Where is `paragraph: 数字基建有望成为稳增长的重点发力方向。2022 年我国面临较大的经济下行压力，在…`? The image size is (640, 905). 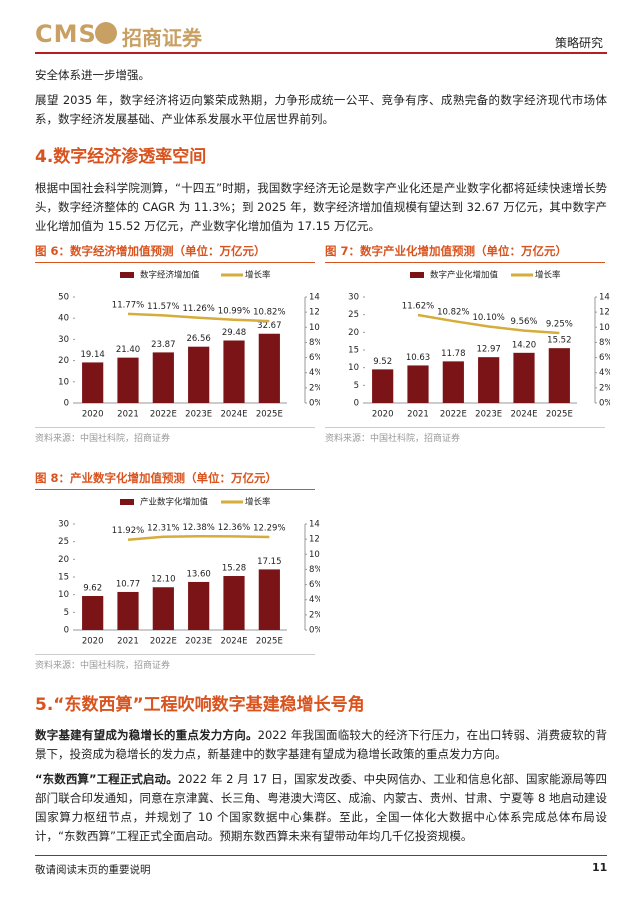 paragraph: 数字基建有望成为稳增长的重点发力方向。2022 年我国面临较大的经济下行压力，在… is located at coordinates (321, 745).